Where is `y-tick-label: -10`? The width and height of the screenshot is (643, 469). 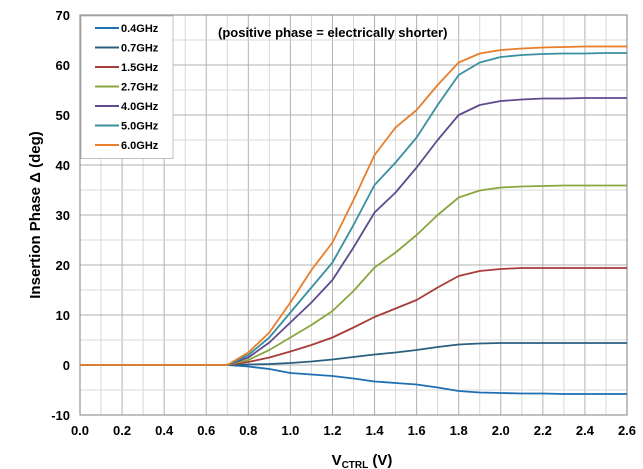 y-tick-label: -10 is located at coordinates (60, 415).